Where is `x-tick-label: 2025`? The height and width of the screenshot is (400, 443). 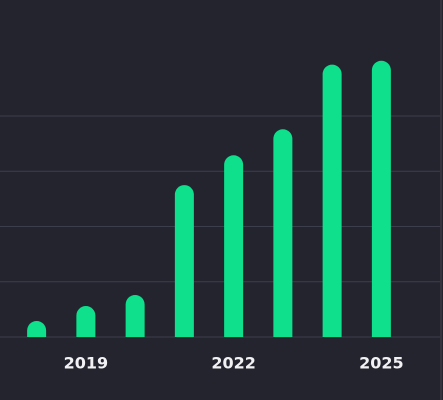 x-tick-label: 2025 is located at coordinates (381, 363).